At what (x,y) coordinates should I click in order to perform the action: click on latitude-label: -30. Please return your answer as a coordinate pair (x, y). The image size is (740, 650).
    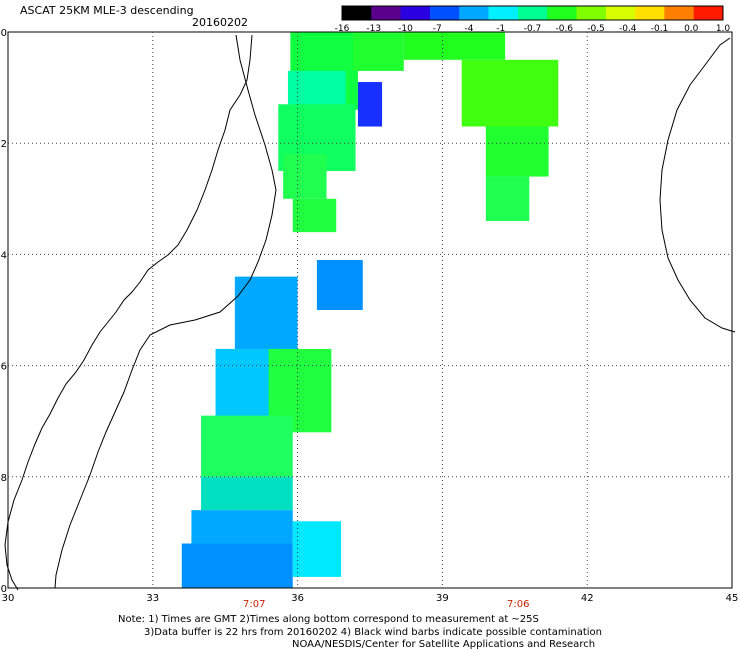
    Looking at the image, I should click on (3, 589).